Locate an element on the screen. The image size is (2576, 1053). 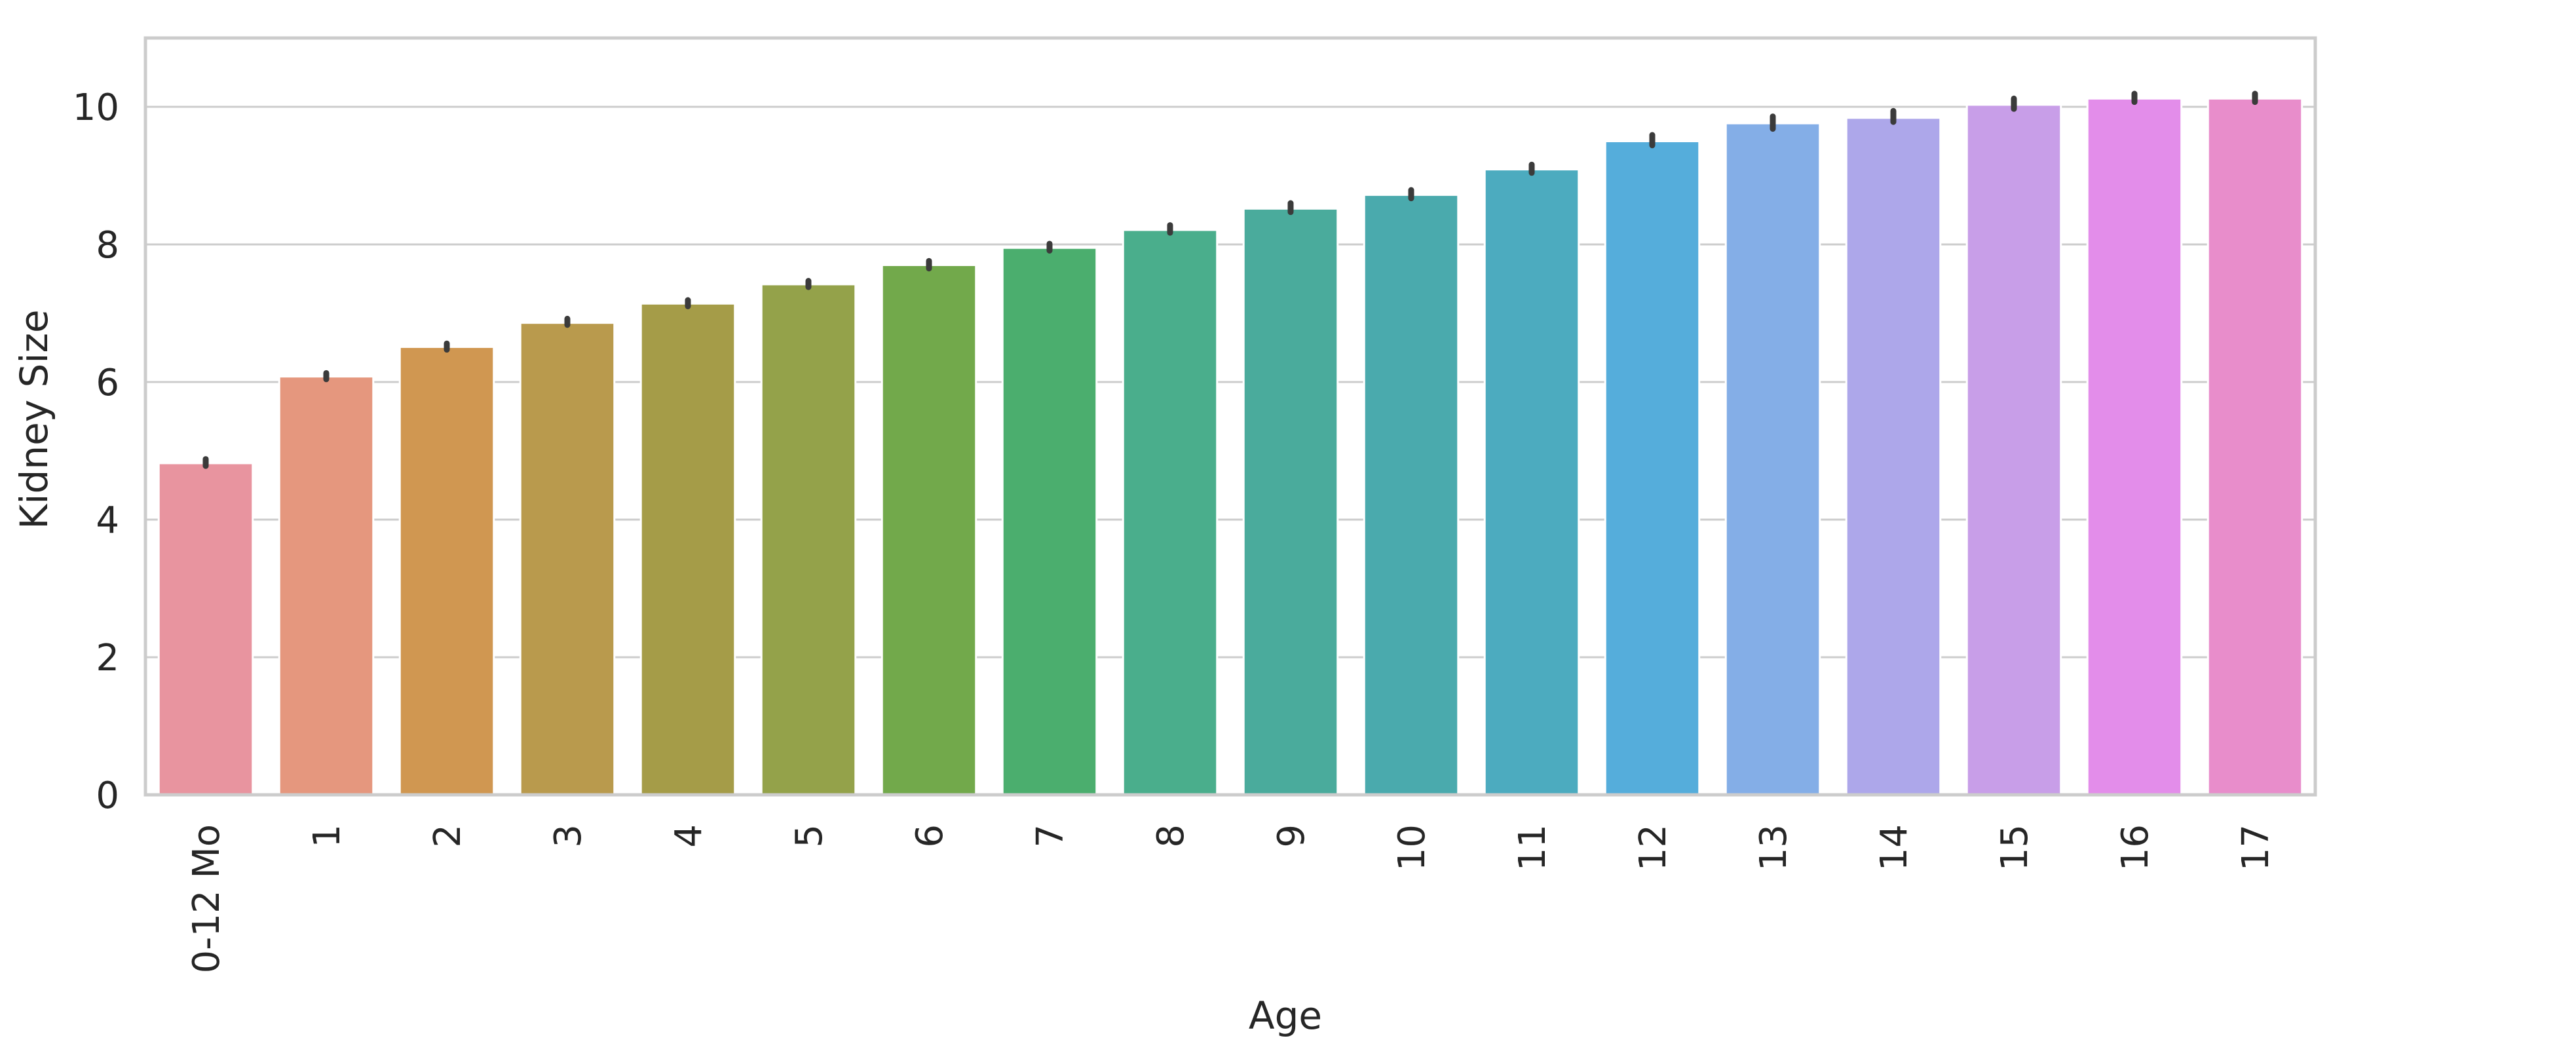
y-tick-label: 6 is located at coordinates (107, 383).